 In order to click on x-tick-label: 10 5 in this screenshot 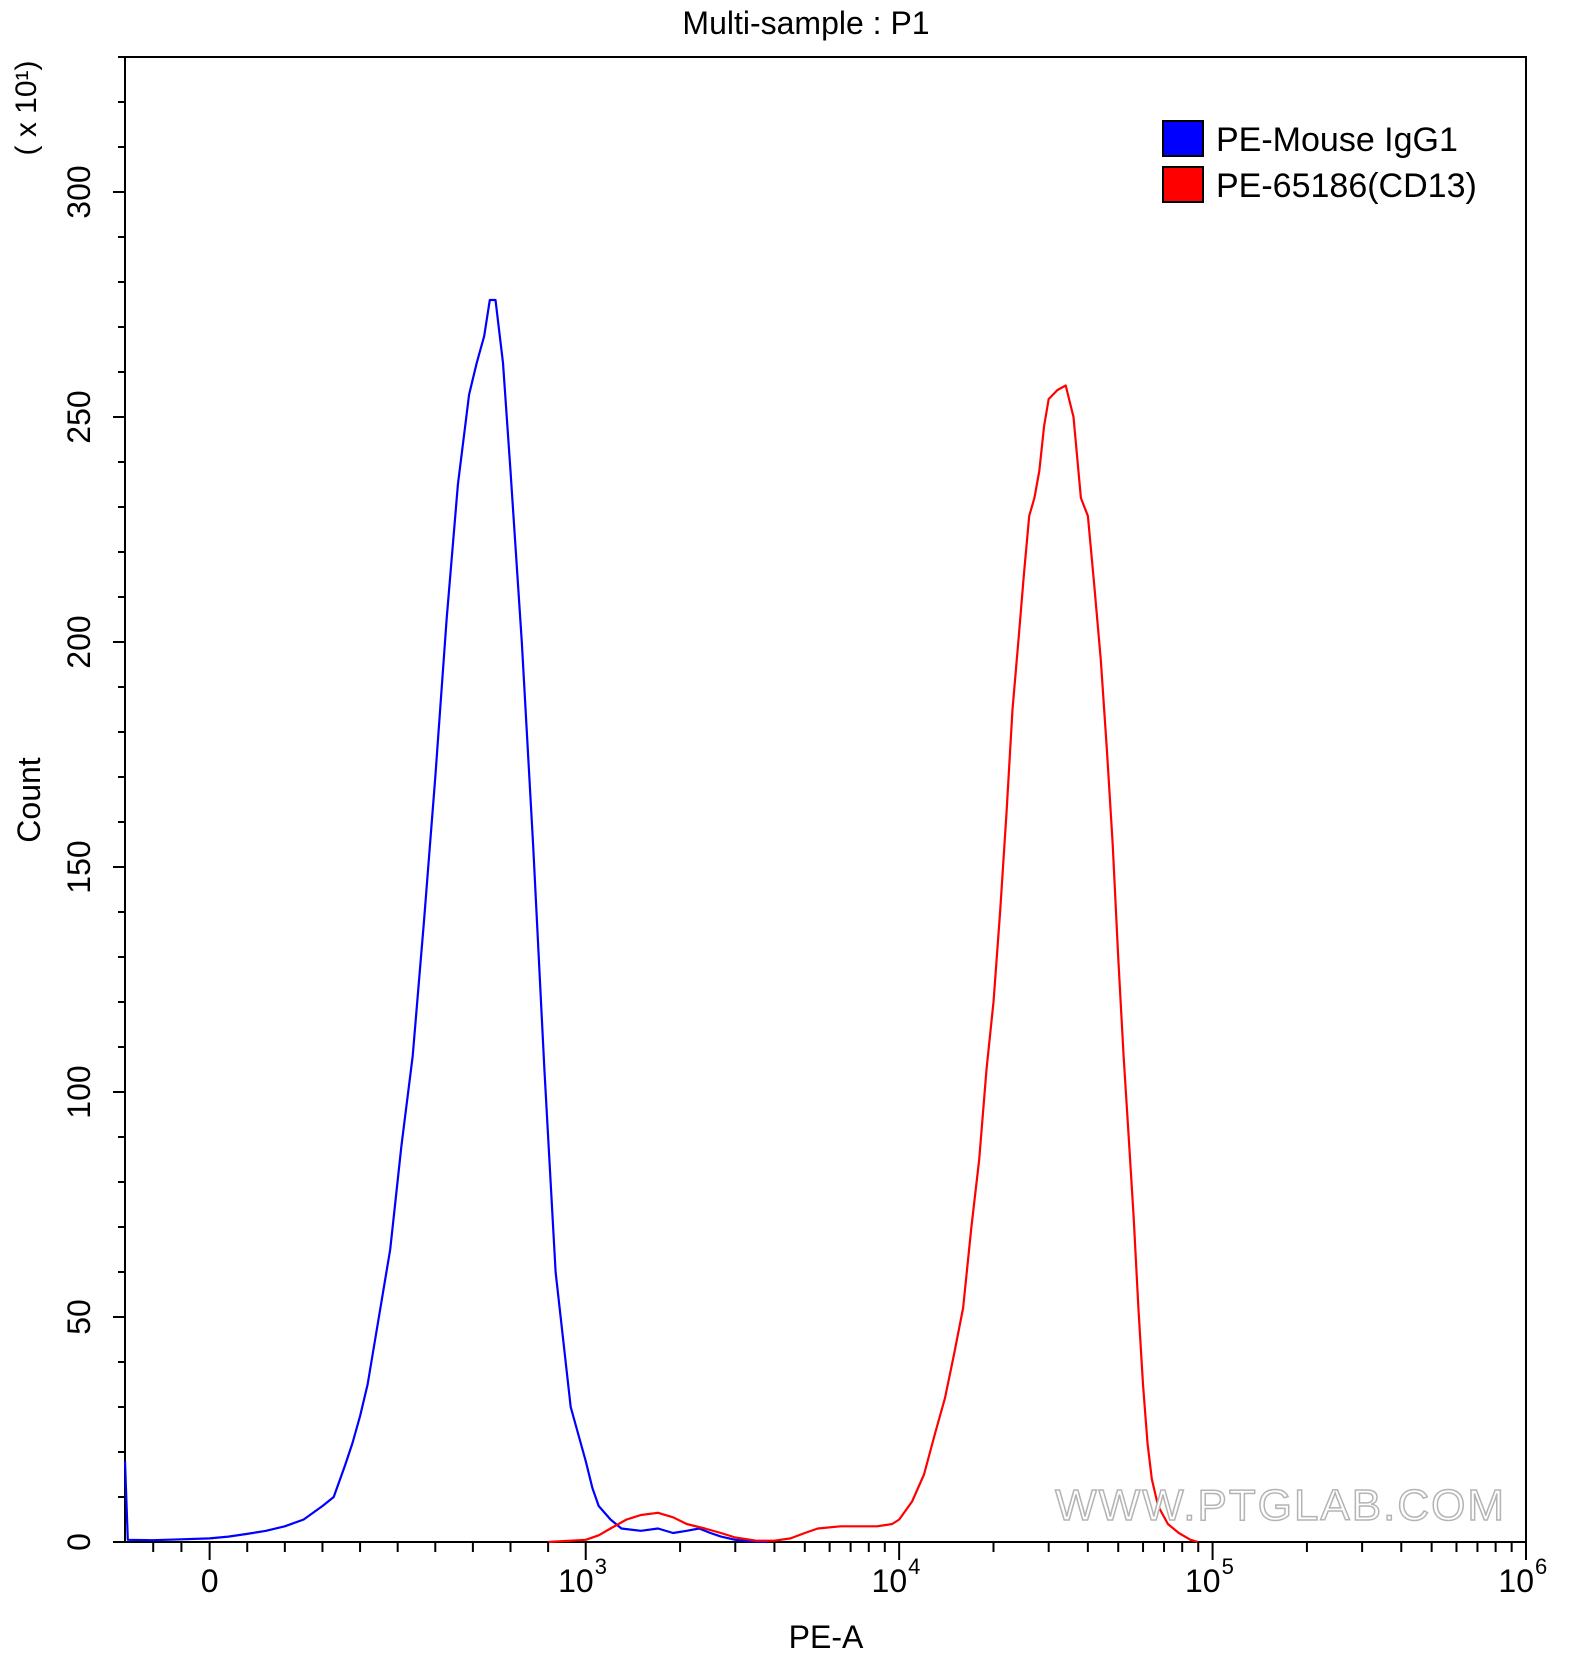, I will do `click(1209, 1576)`.